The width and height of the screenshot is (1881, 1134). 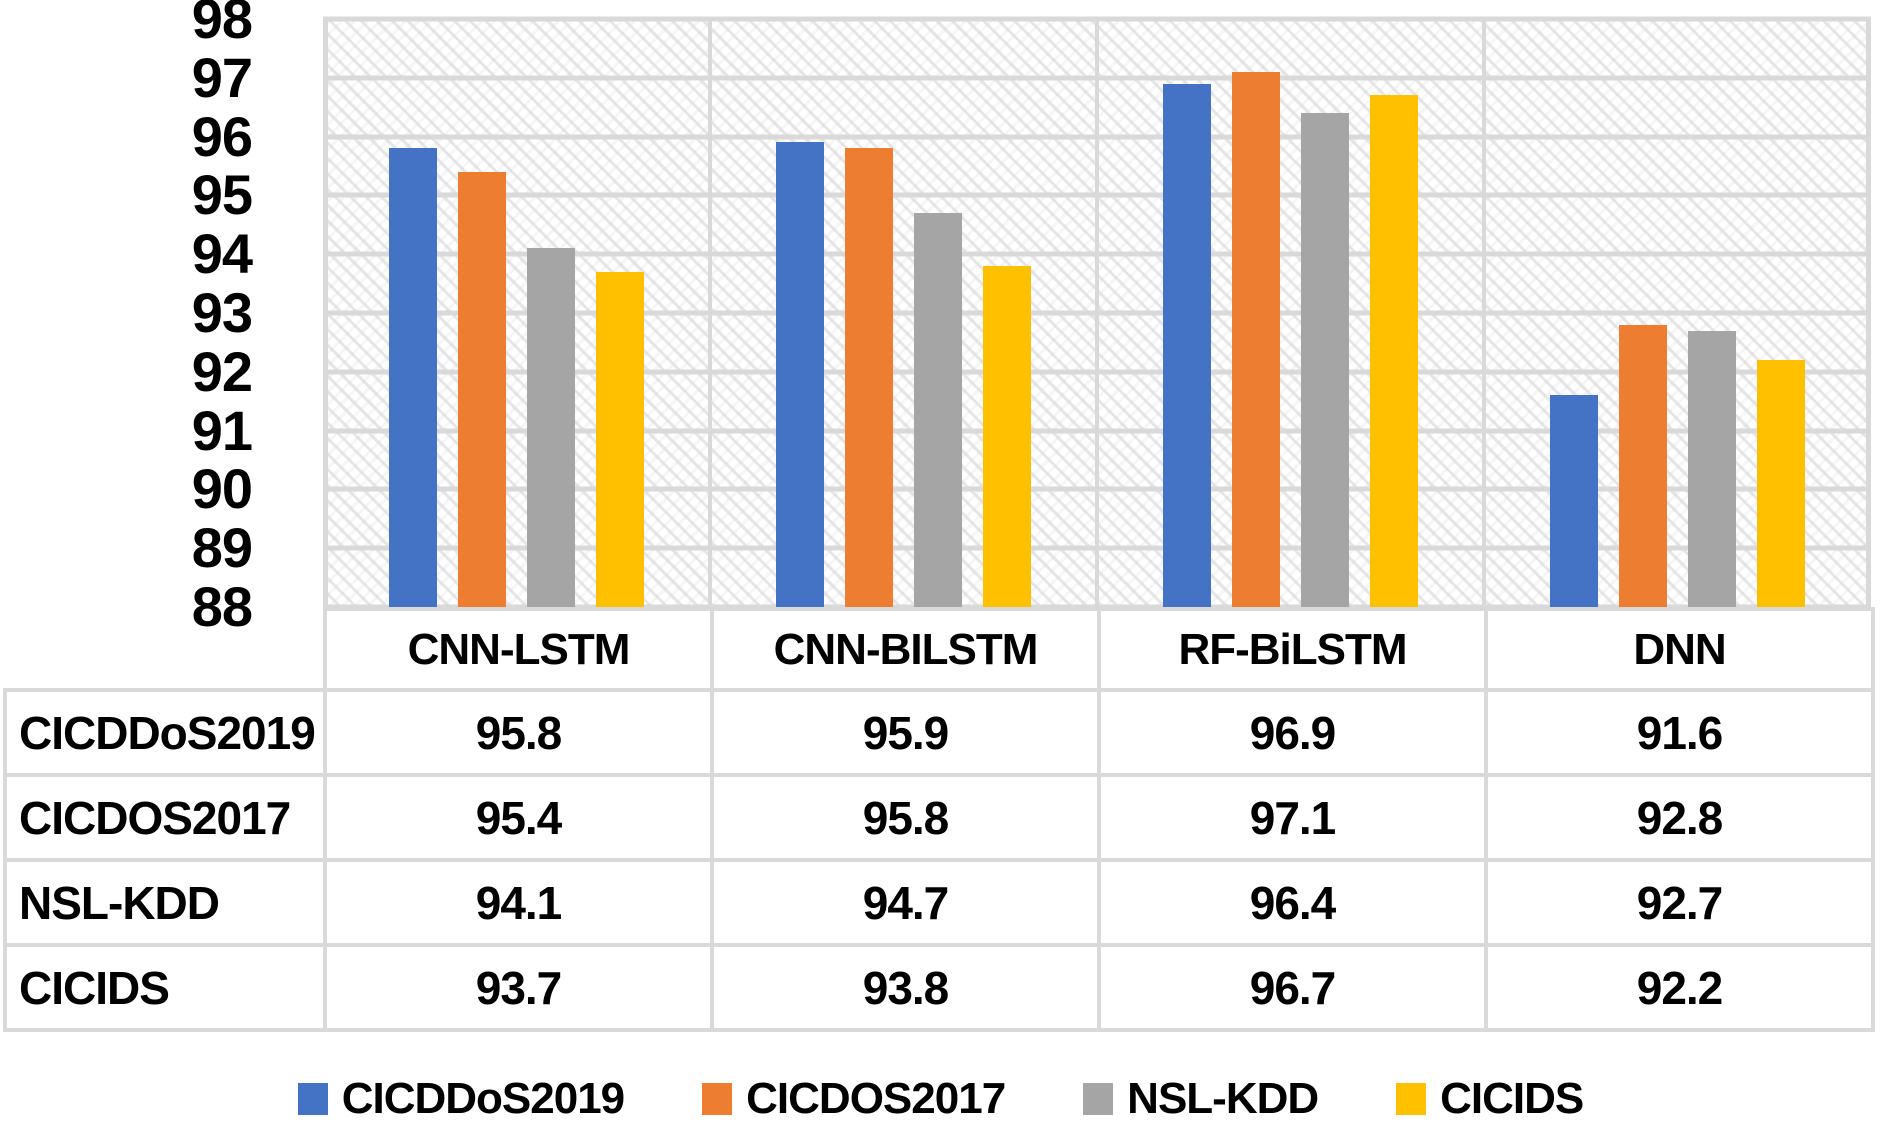 I want to click on bar-group-dnn, so click(x=1677, y=313).